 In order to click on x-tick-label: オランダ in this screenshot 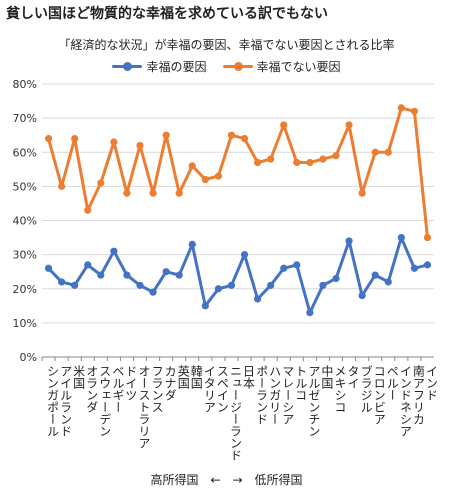, I will do `click(92, 389)`.